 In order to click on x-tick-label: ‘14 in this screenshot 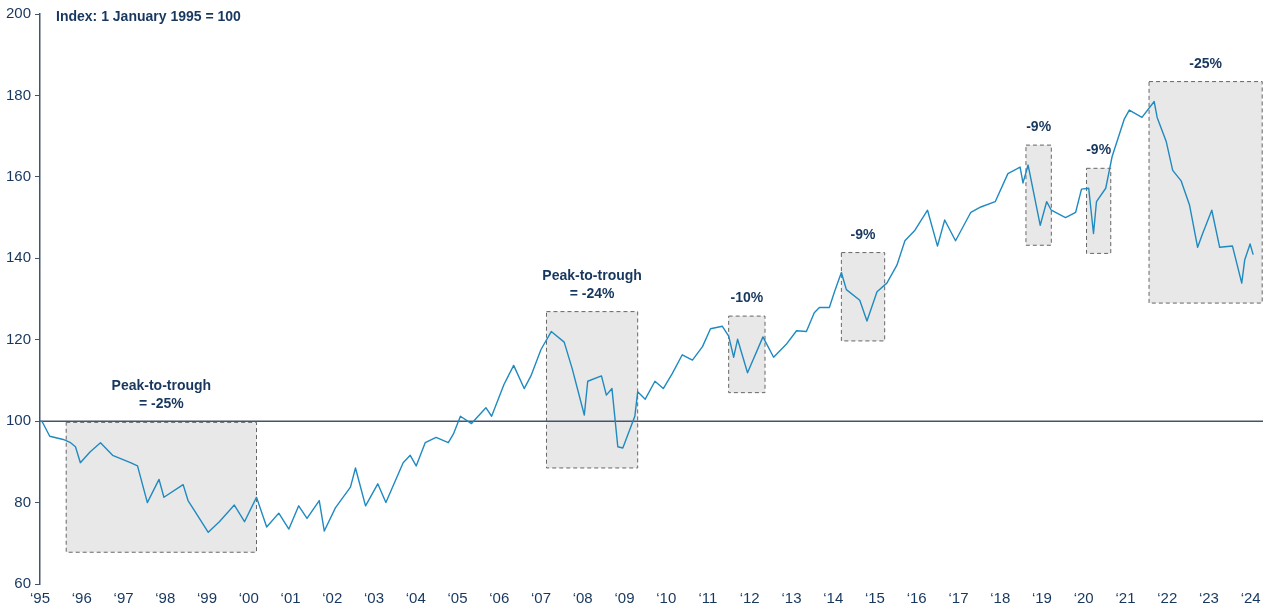, I will do `click(833, 598)`.